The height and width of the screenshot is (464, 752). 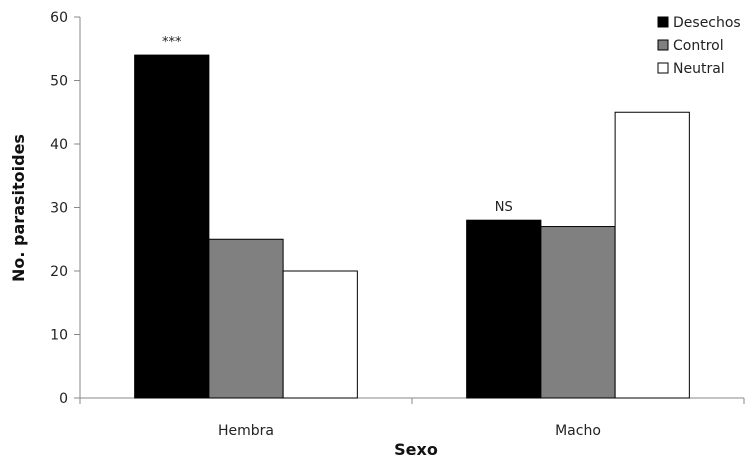 I want to click on significance-label: ***, so click(x=172, y=42).